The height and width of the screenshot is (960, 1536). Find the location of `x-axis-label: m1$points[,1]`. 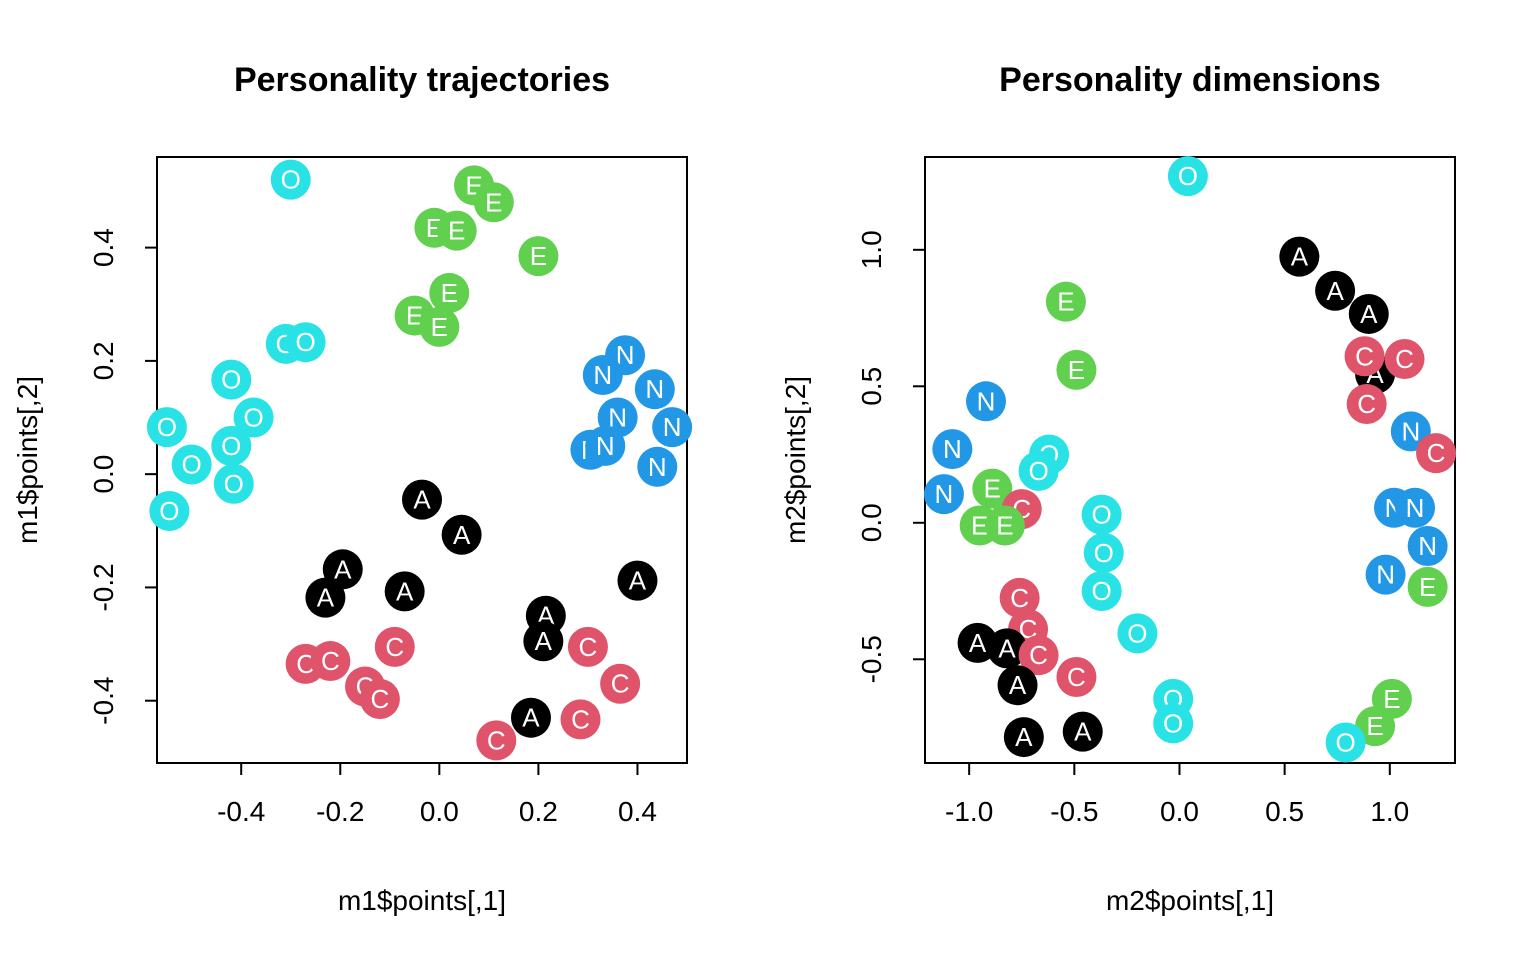

x-axis-label: m1$points[,1] is located at coordinates (422, 900).